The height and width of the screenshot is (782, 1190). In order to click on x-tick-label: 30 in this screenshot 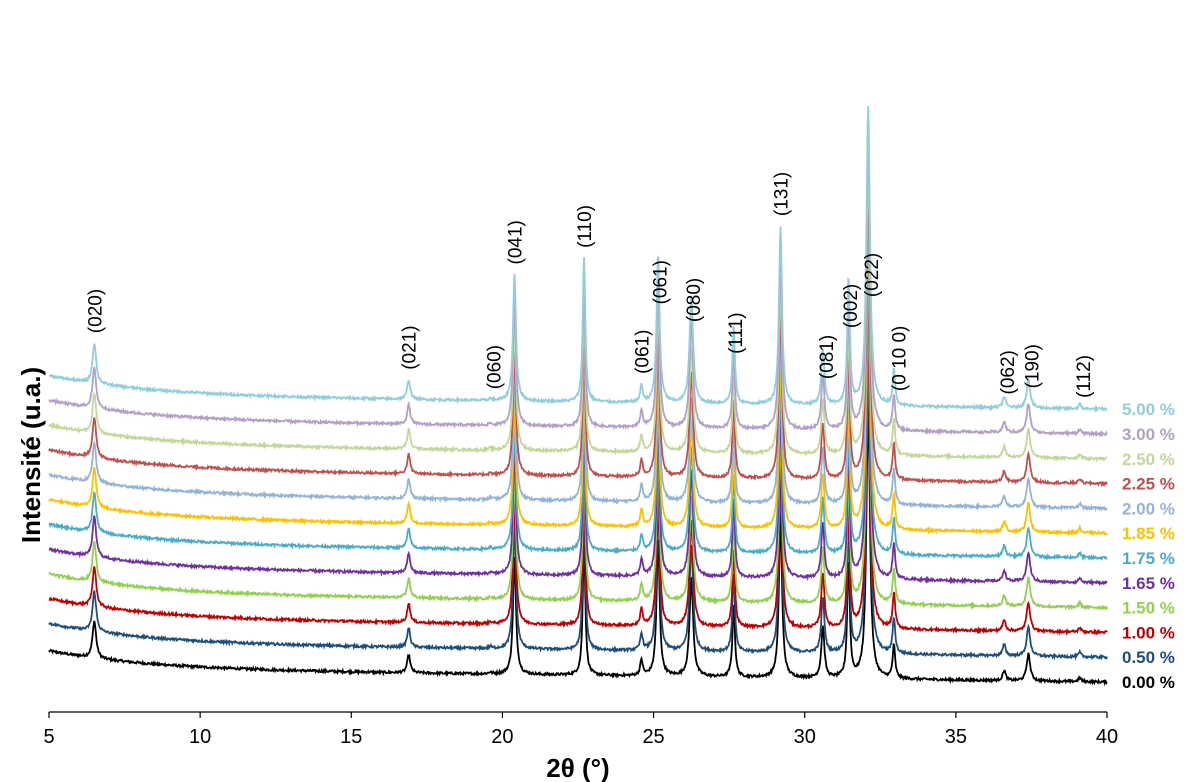, I will do `click(805, 737)`.